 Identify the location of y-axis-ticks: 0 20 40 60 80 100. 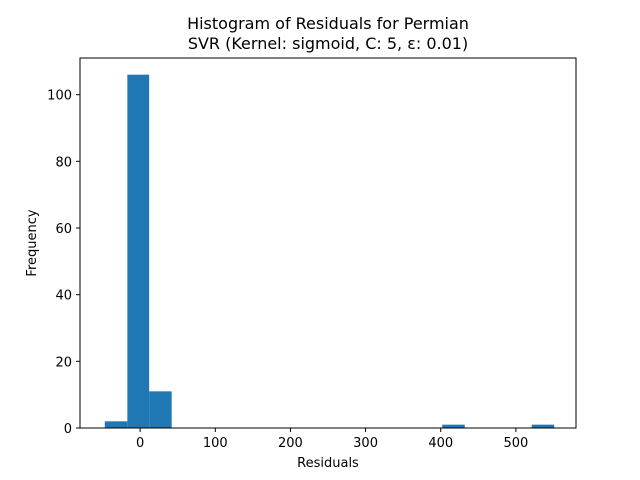
(63, 263).